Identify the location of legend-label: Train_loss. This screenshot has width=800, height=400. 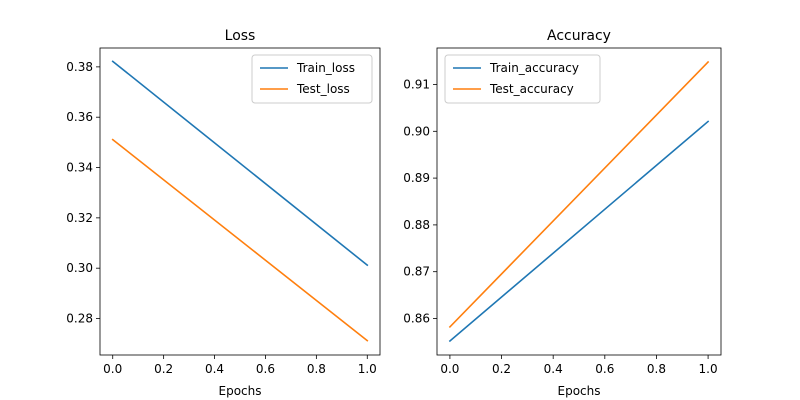
(325, 68).